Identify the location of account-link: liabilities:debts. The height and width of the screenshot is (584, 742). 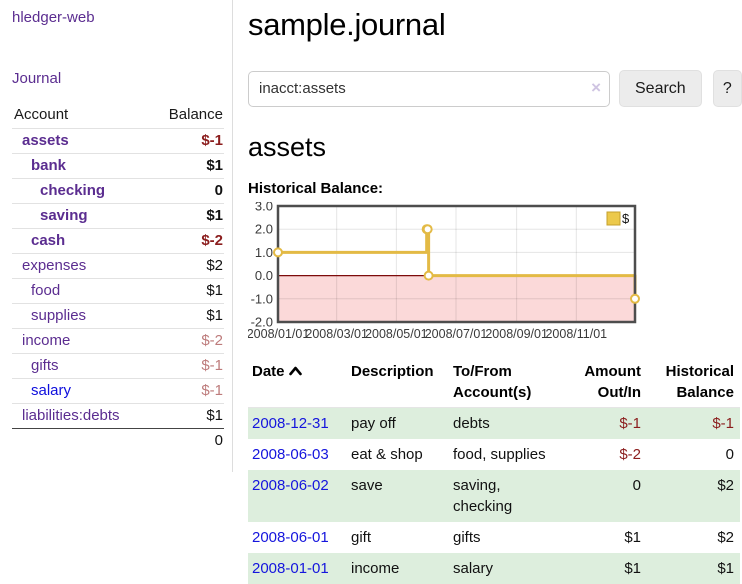
(71, 415).